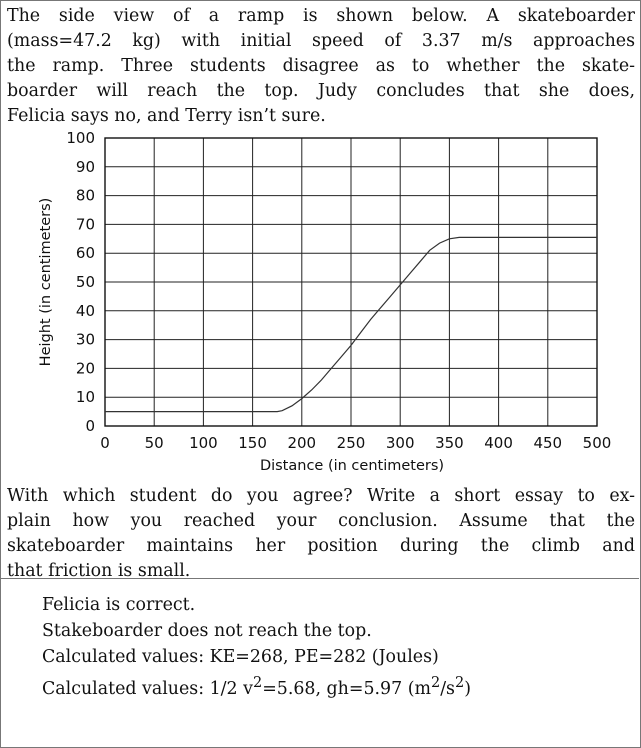 The image size is (641, 748). Describe the element at coordinates (252, 443) in the screenshot. I see `x-tick-label: 150` at that location.